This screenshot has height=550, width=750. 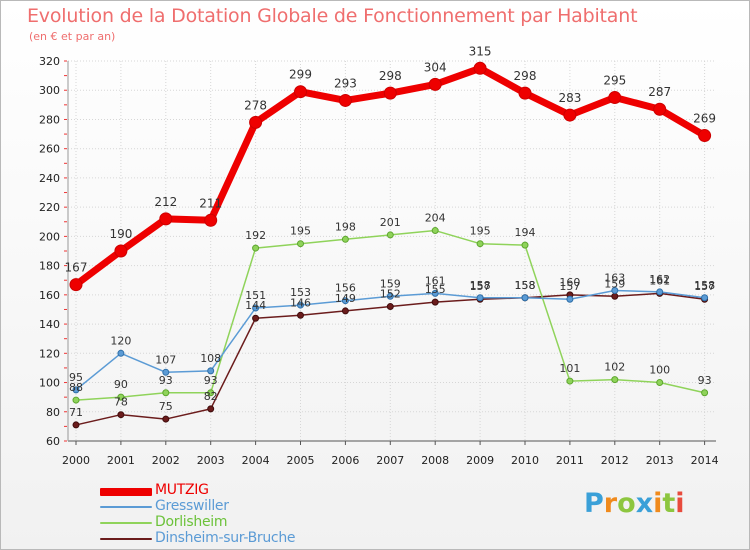 What do you see at coordinates (166, 219) in the screenshot?
I see `point-mutzig-2002` at bounding box center [166, 219].